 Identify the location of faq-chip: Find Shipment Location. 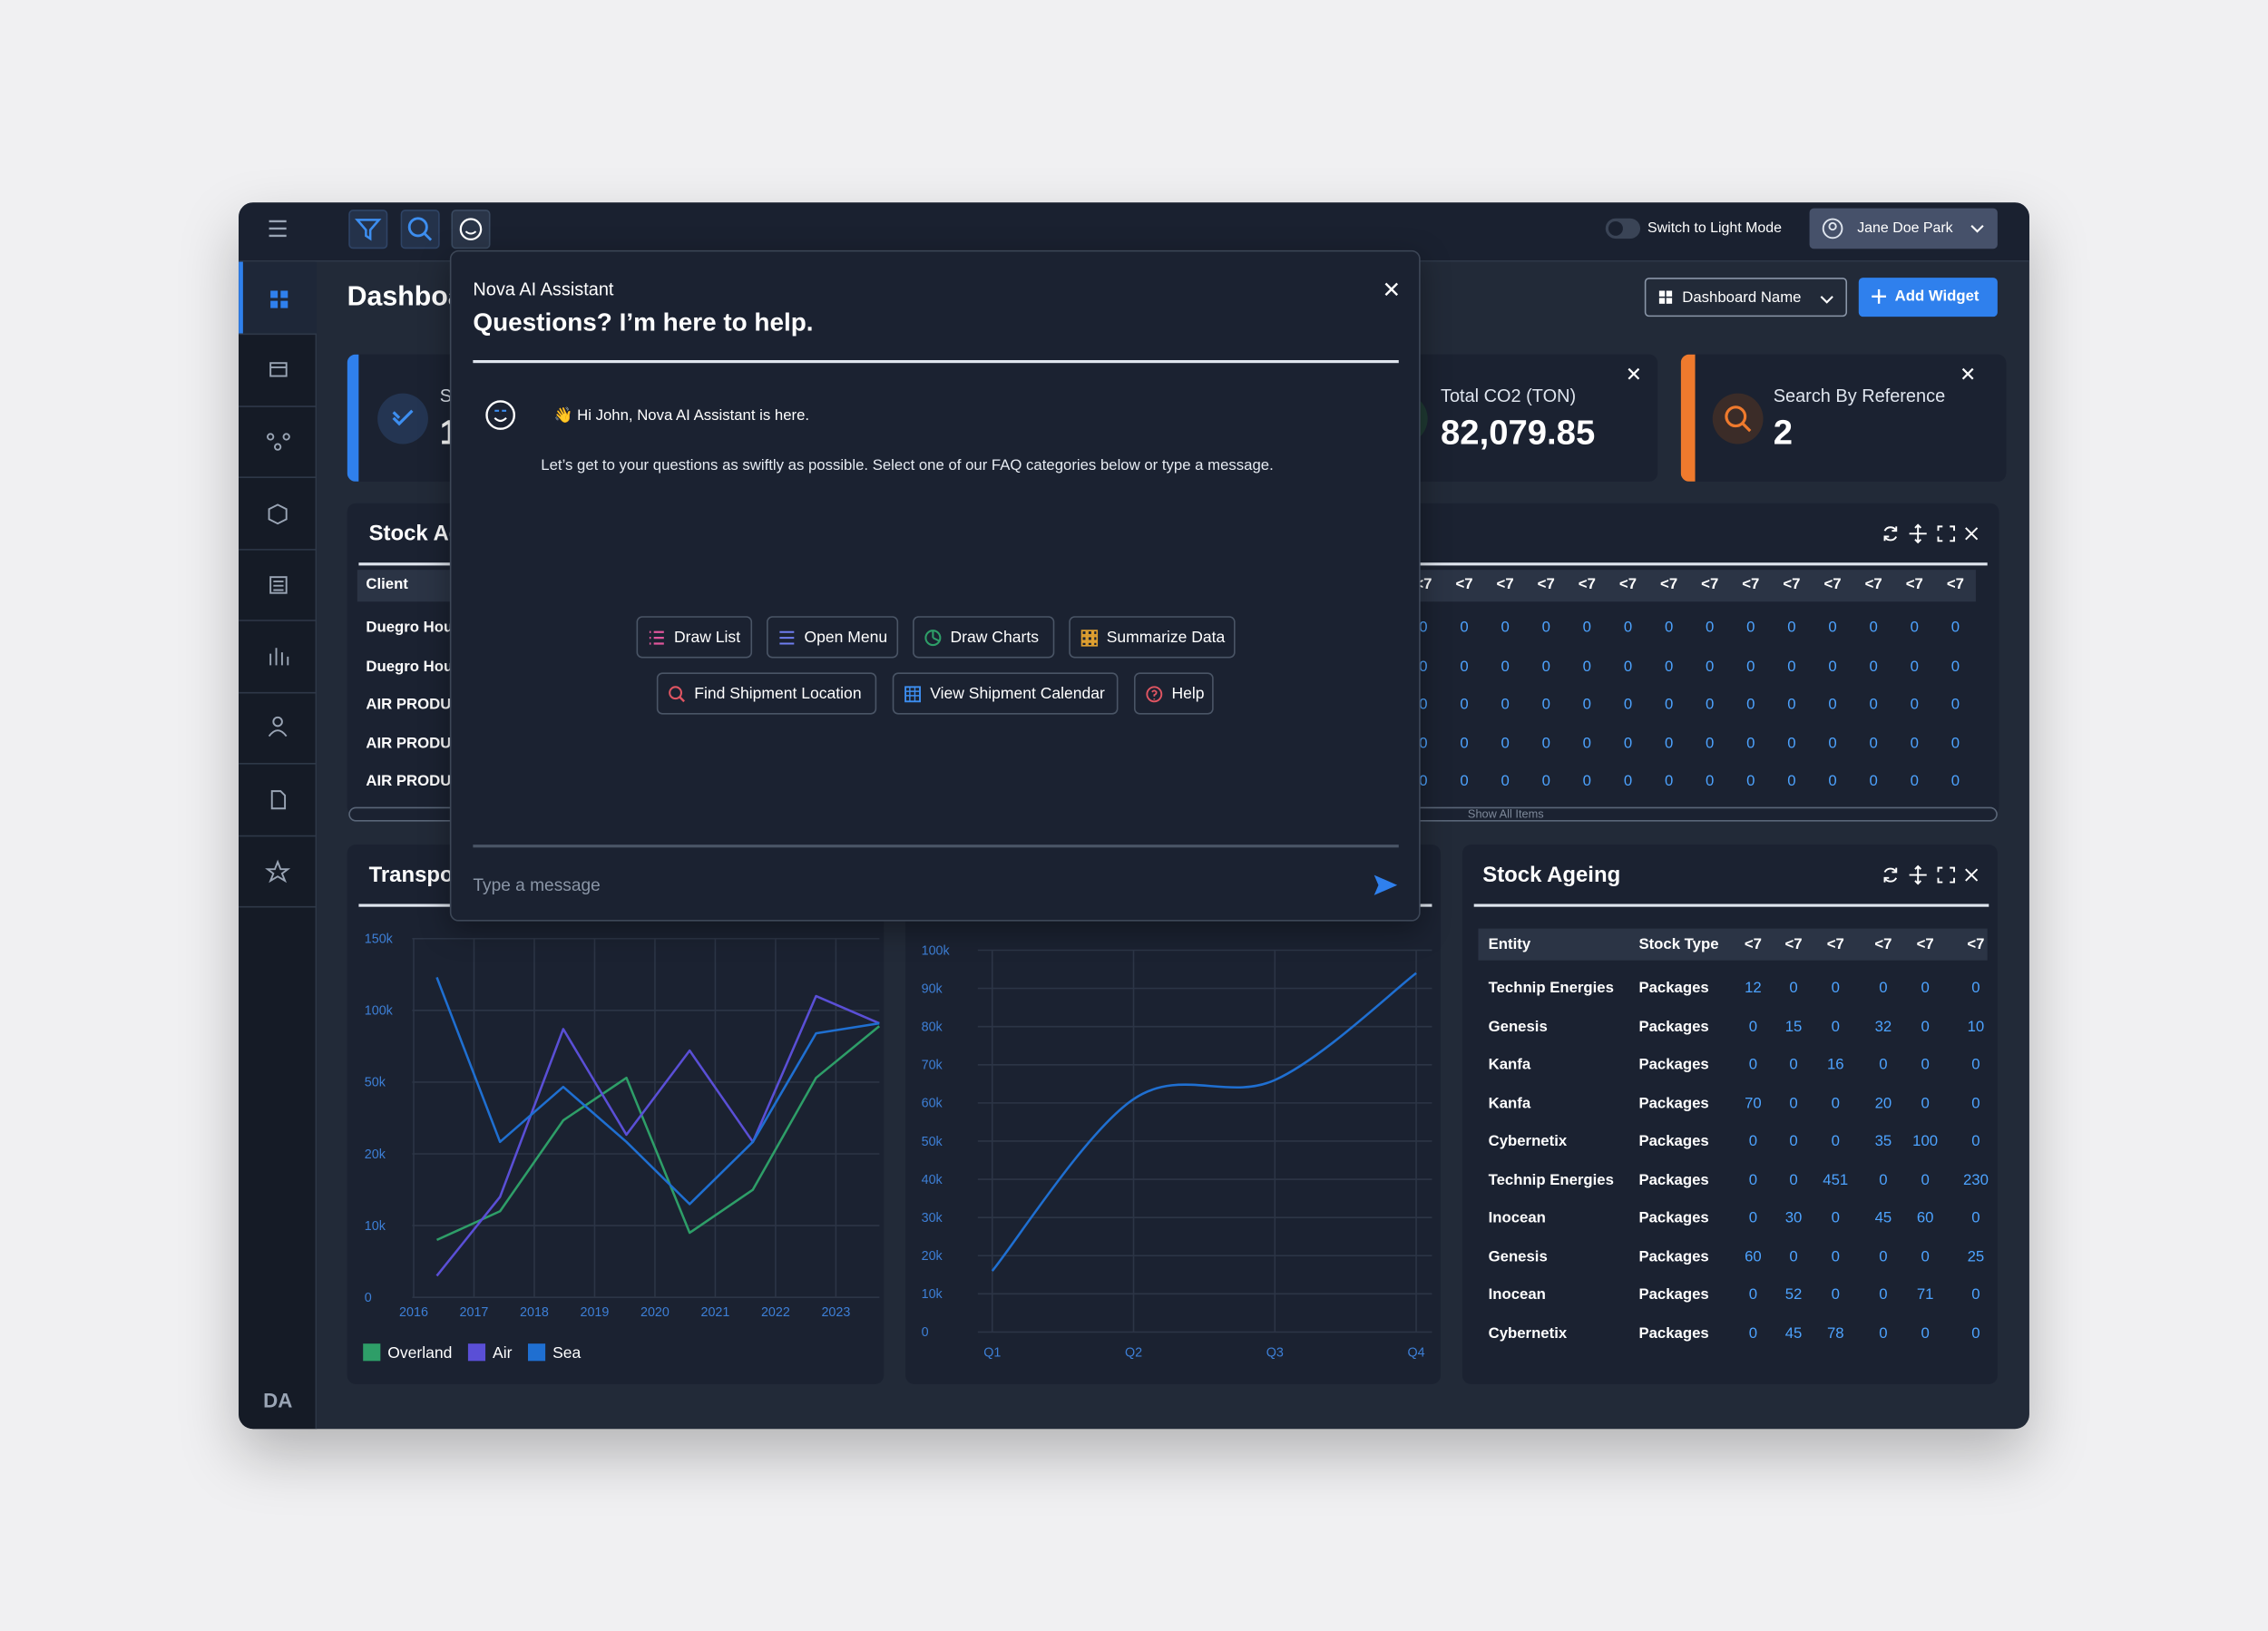
(767, 694).